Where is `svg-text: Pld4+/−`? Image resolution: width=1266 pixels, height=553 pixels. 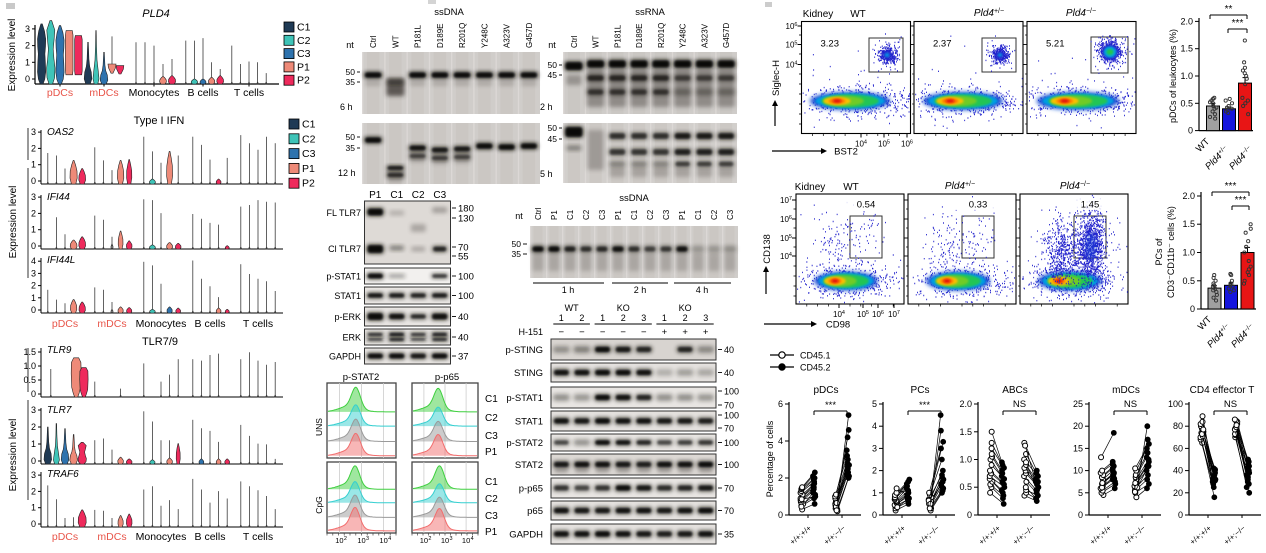 svg-text: Pld4+/− is located at coordinates (989, 14).